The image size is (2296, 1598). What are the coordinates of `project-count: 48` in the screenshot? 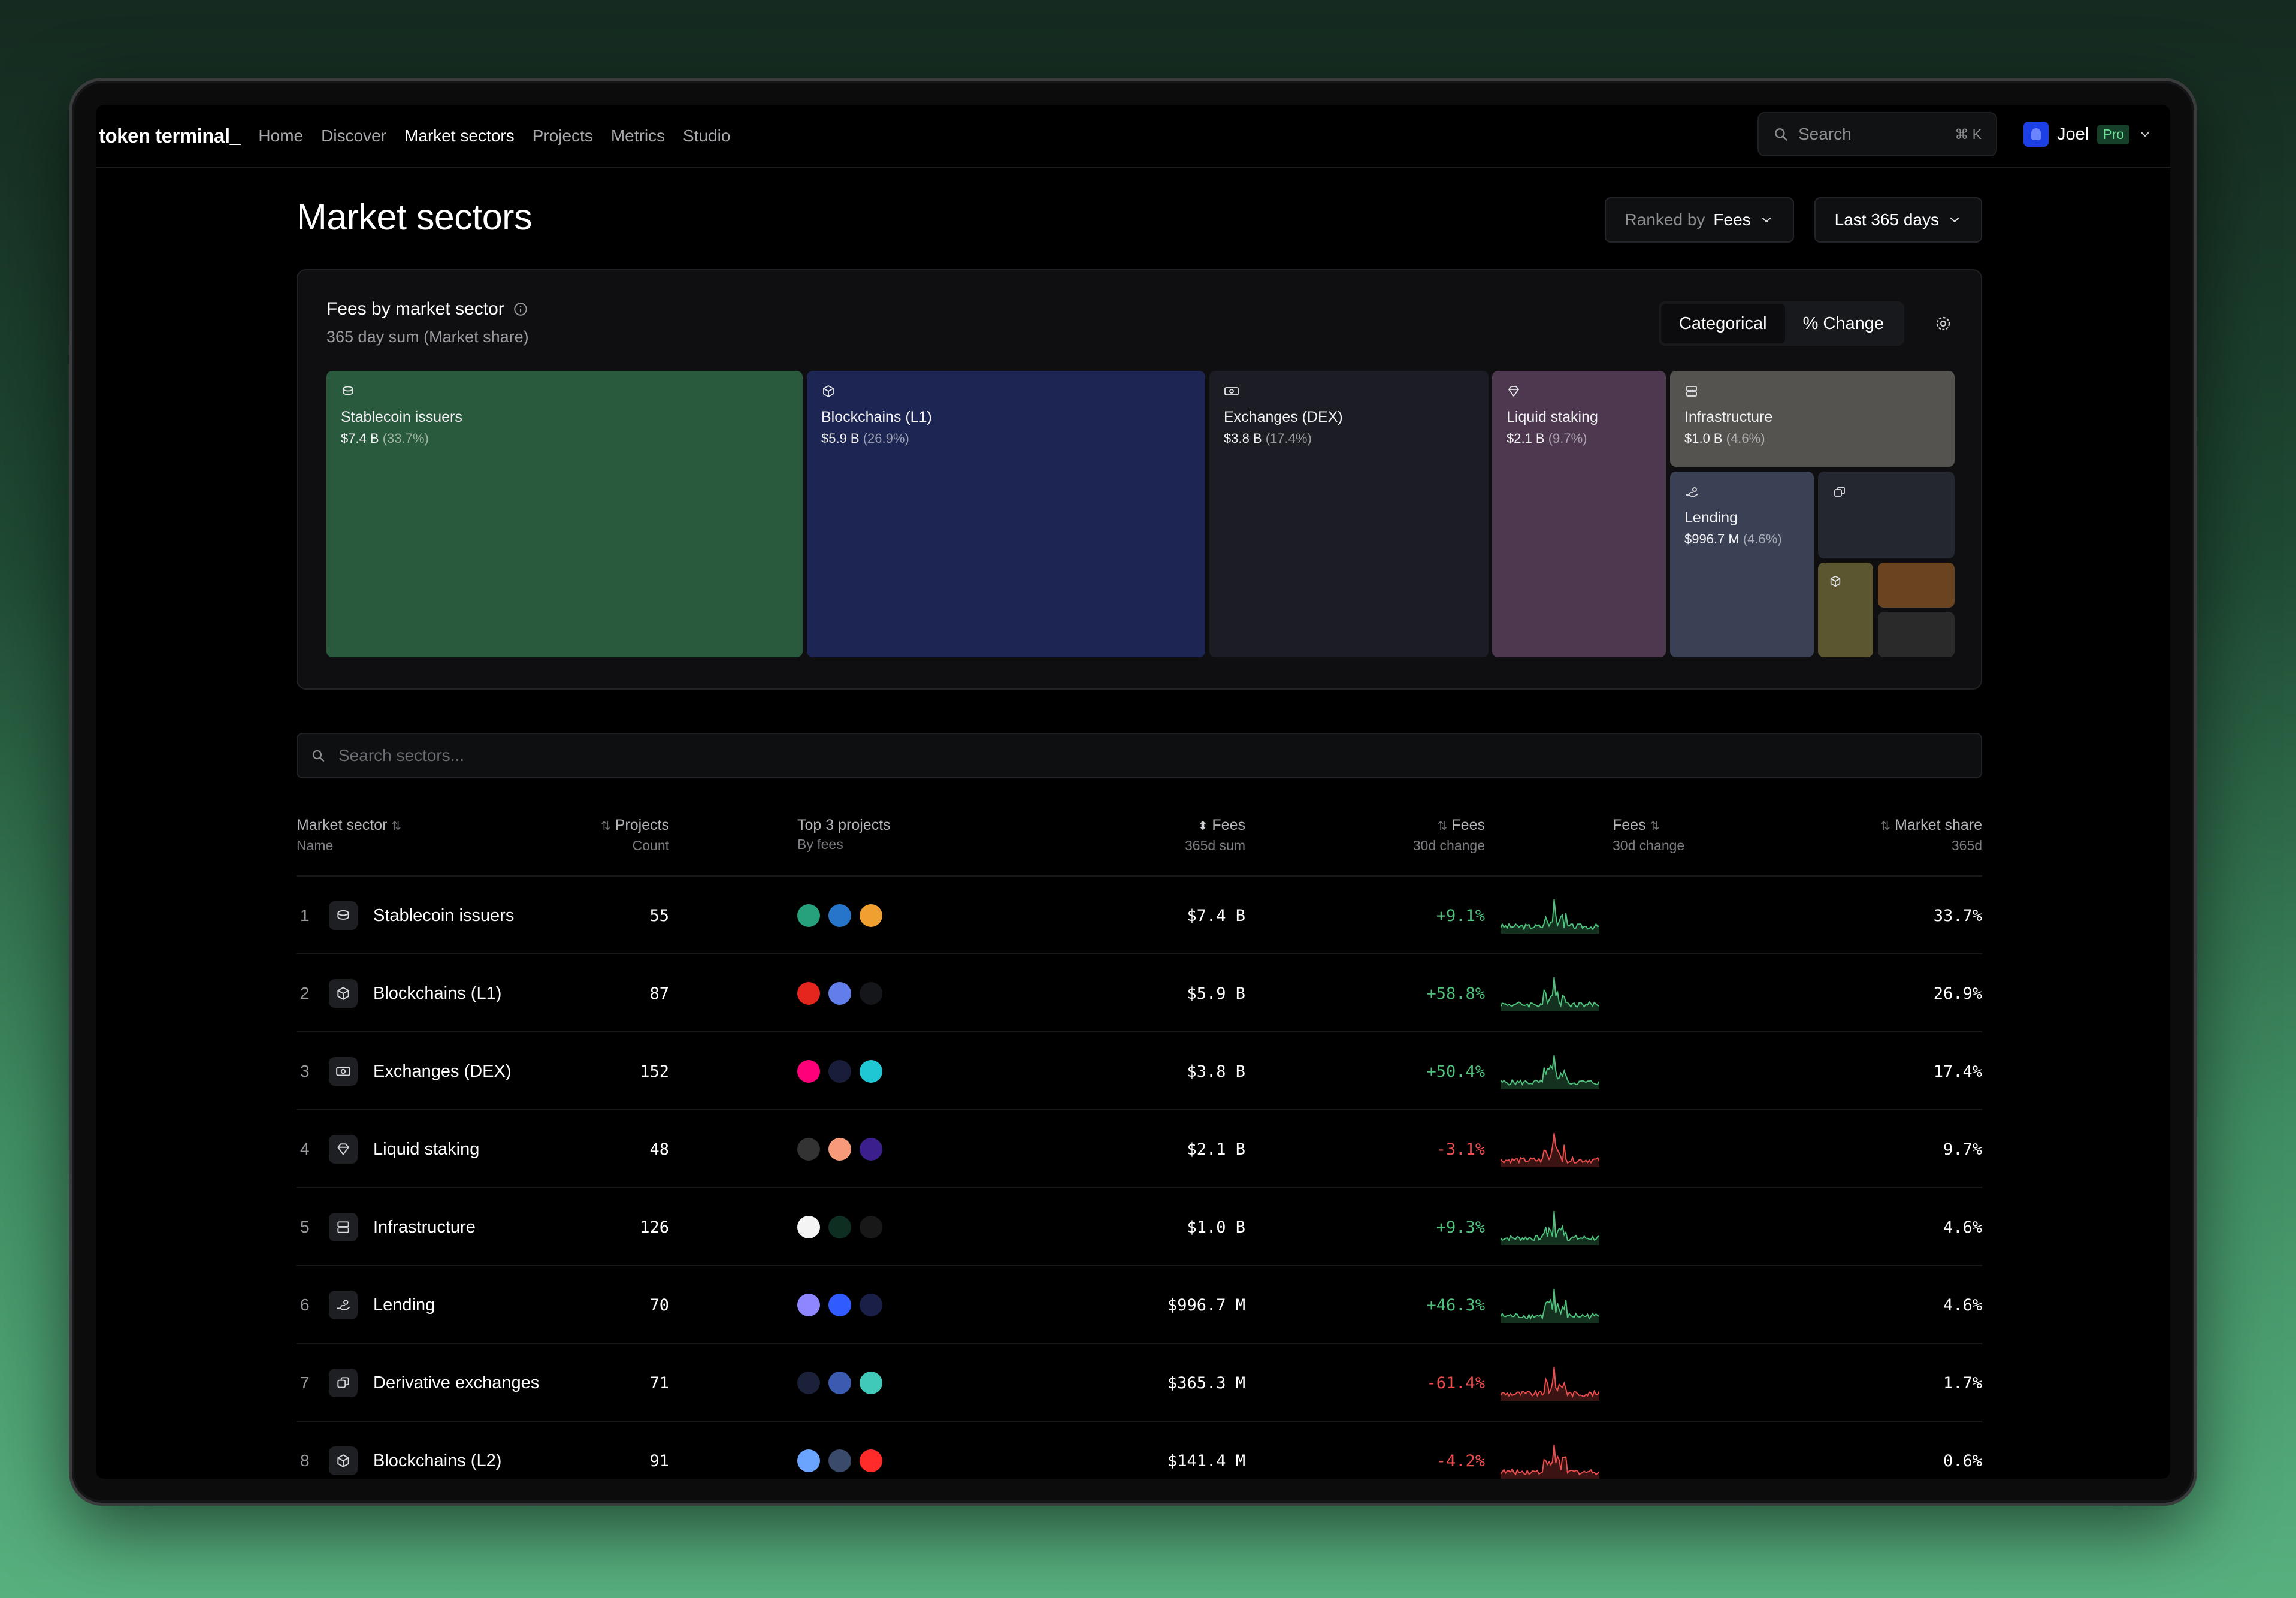 It's located at (659, 1149).